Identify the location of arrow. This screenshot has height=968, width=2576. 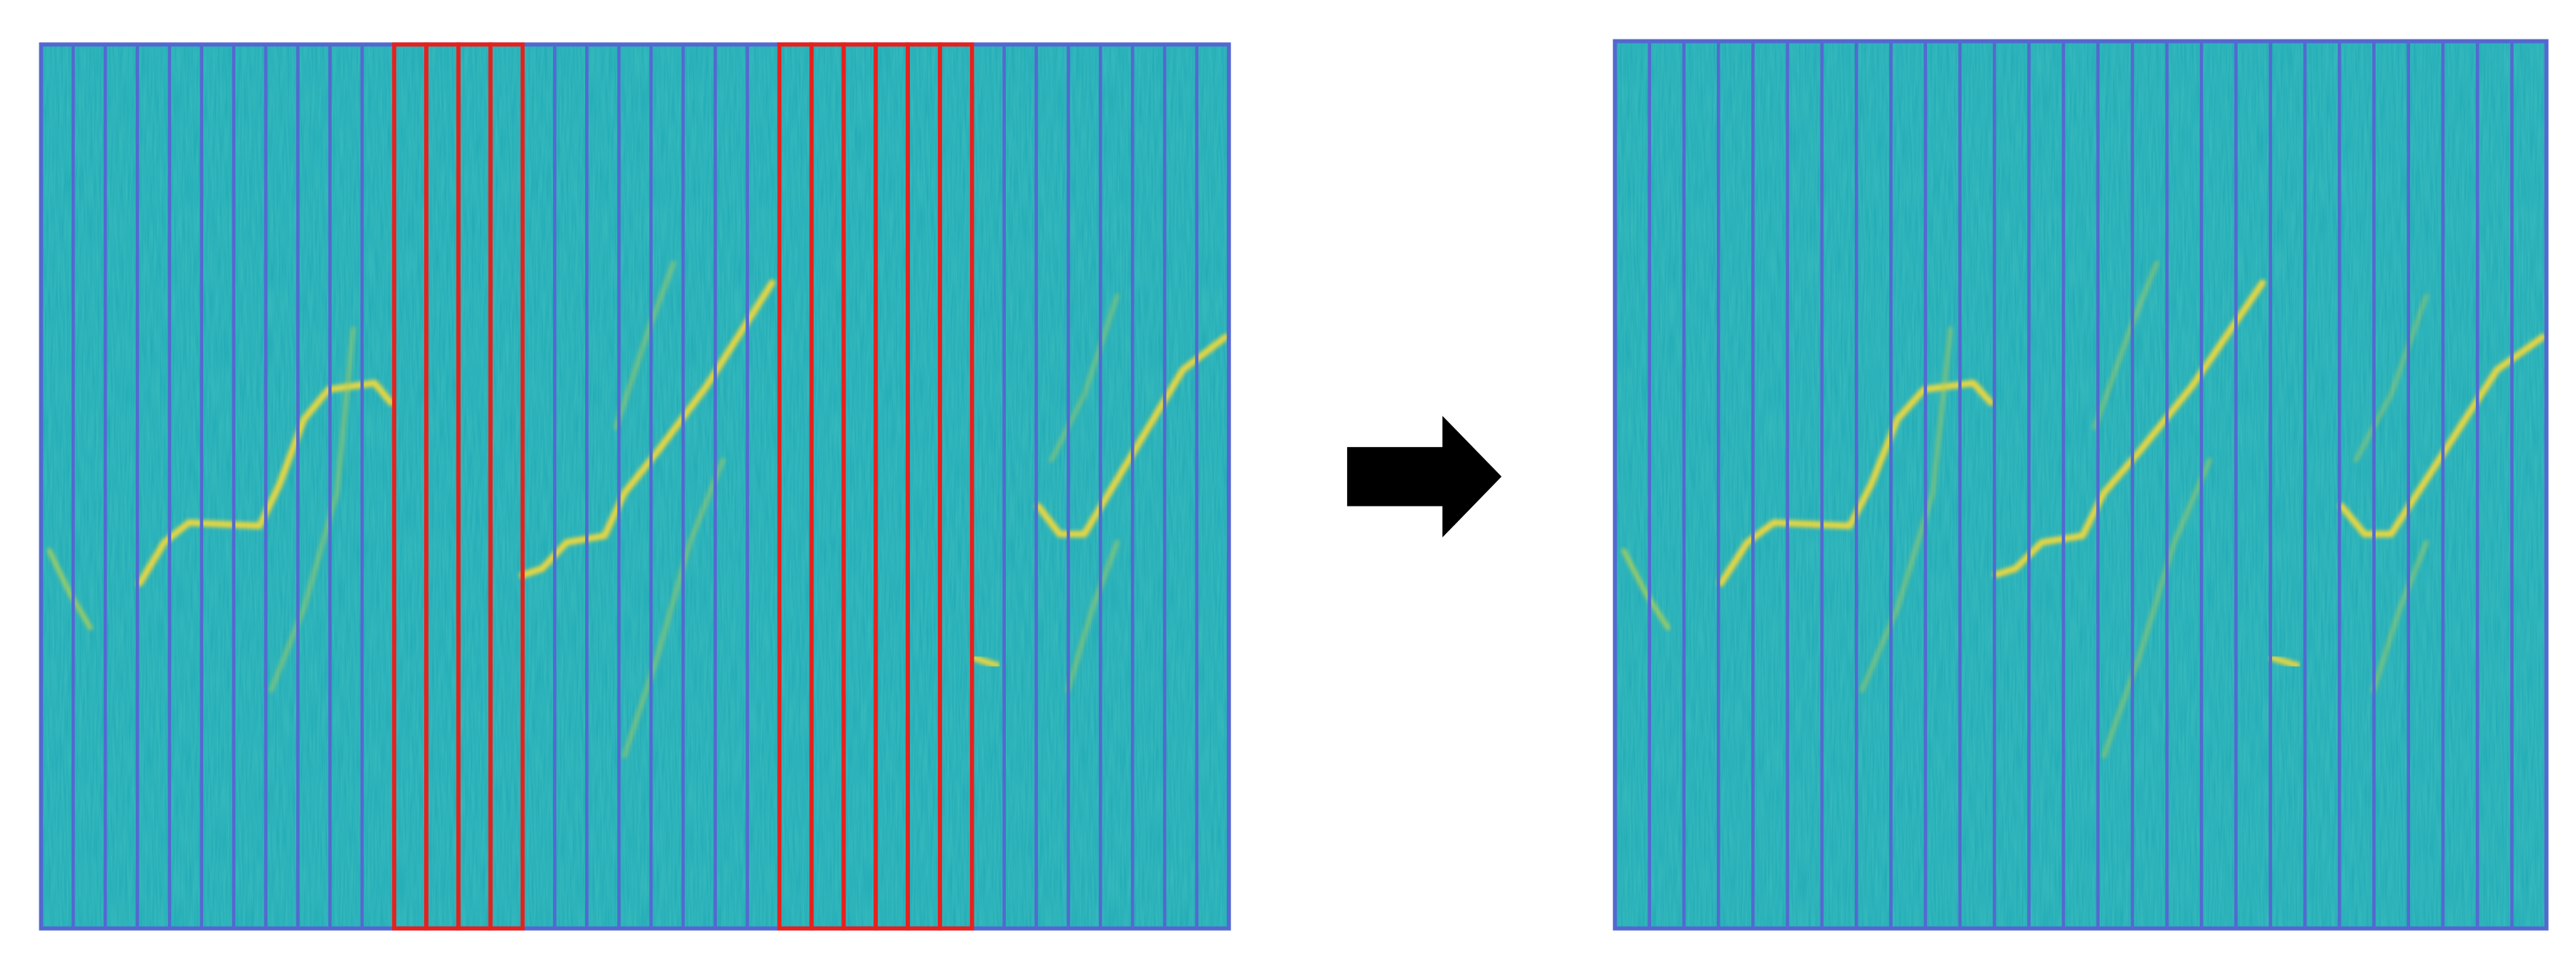
(1424, 477).